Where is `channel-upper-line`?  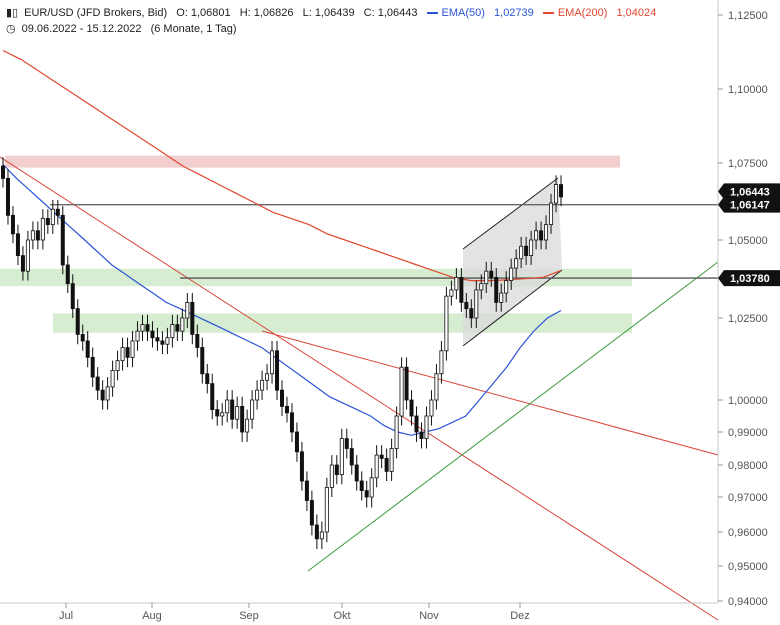
channel-upper-line is located at coordinates (510, 213).